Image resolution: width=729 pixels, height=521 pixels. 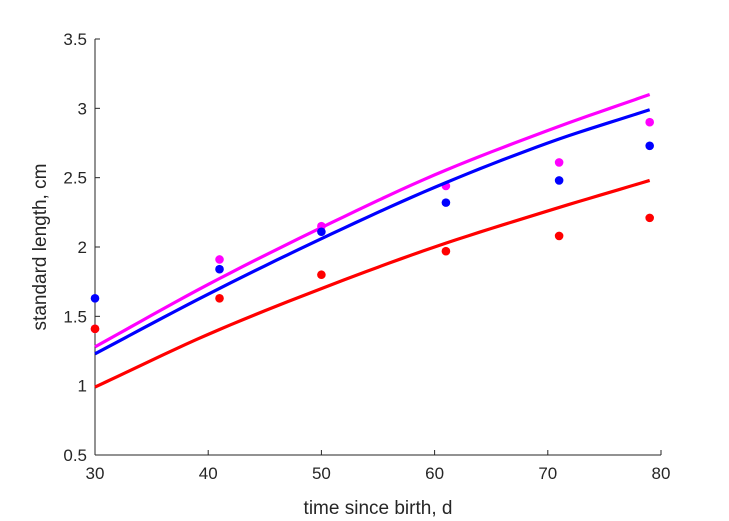 What do you see at coordinates (75, 178) in the screenshot?
I see `y-tick-label: 2.5` at bounding box center [75, 178].